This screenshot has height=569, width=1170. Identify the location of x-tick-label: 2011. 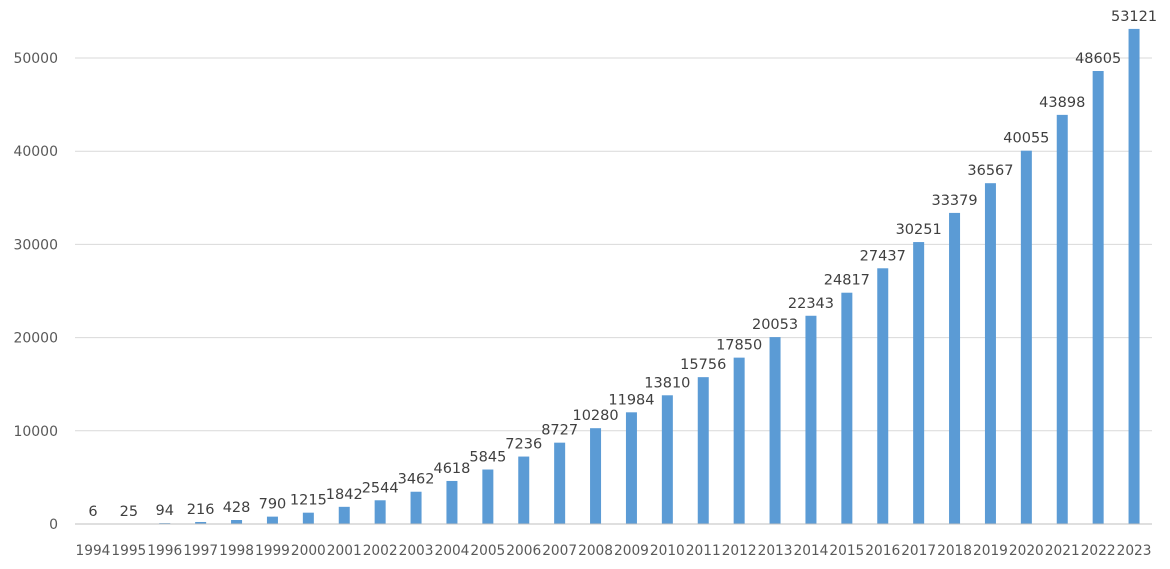
(703, 551).